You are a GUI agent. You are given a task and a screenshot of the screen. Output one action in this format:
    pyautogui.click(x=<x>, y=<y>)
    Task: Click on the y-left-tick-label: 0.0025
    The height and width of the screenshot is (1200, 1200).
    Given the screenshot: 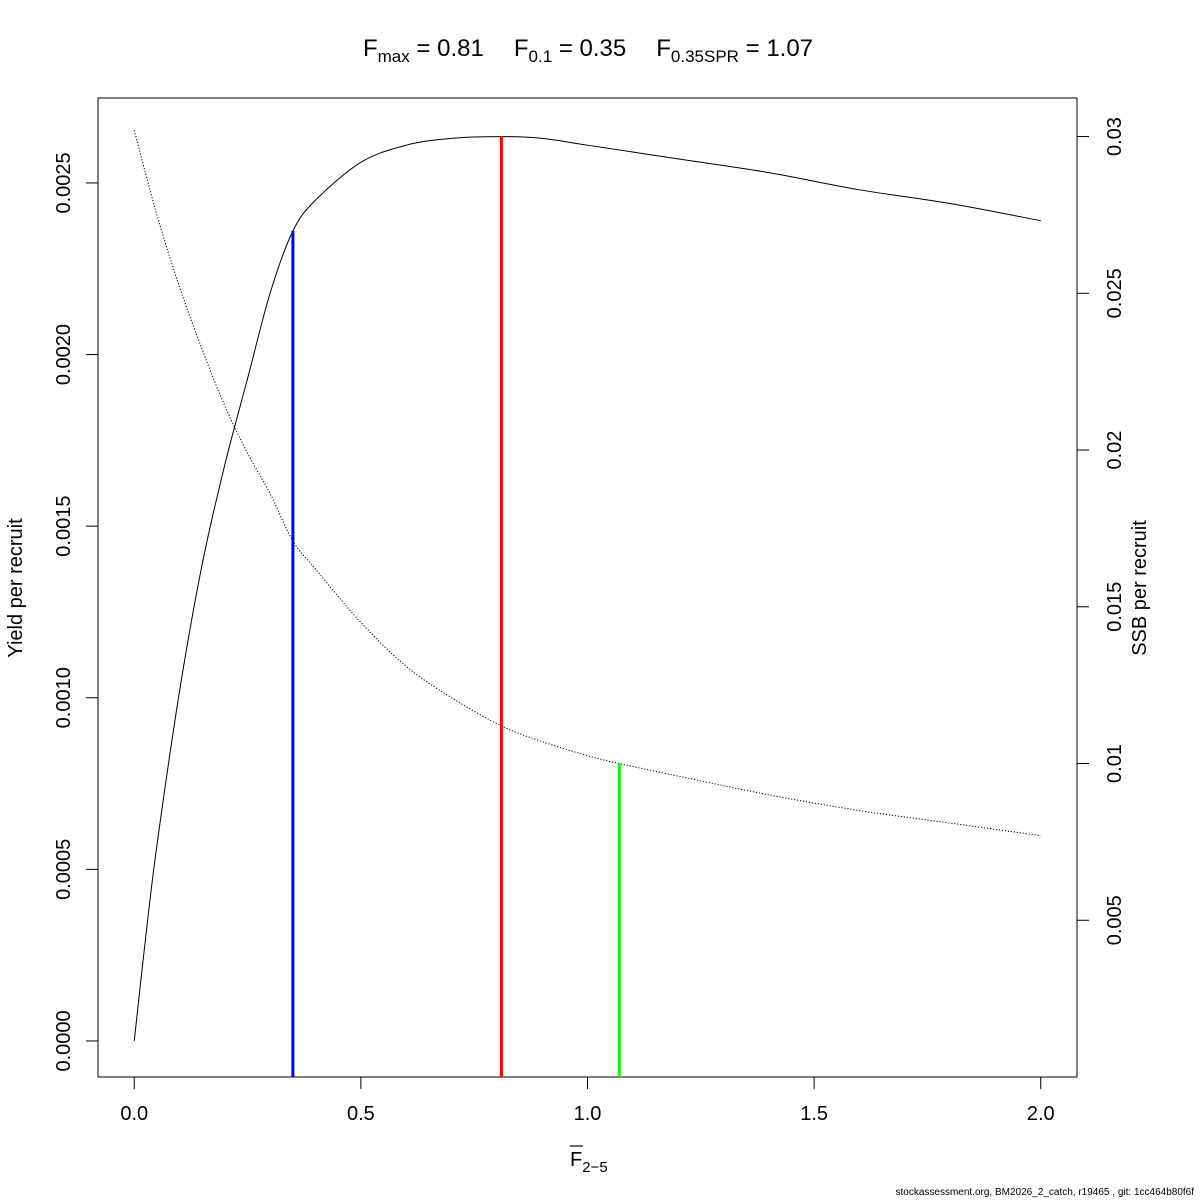 What is the action you would take?
    pyautogui.click(x=64, y=182)
    